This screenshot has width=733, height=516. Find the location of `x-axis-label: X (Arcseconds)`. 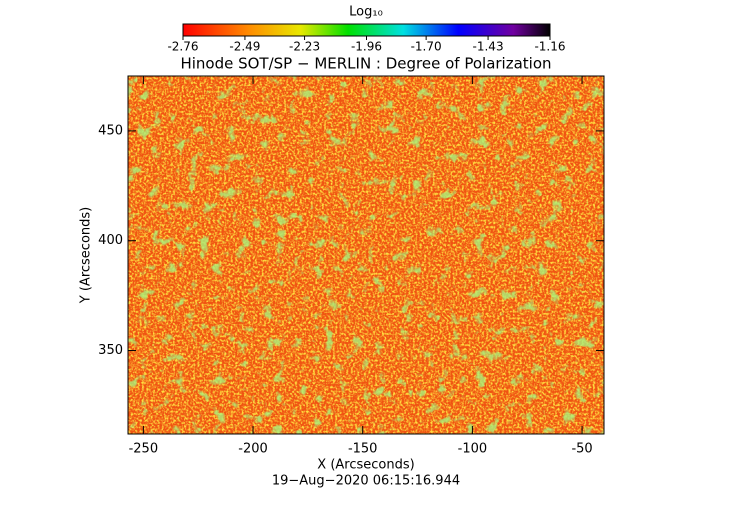

x-axis-label: X (Arcseconds) is located at coordinates (365, 465).